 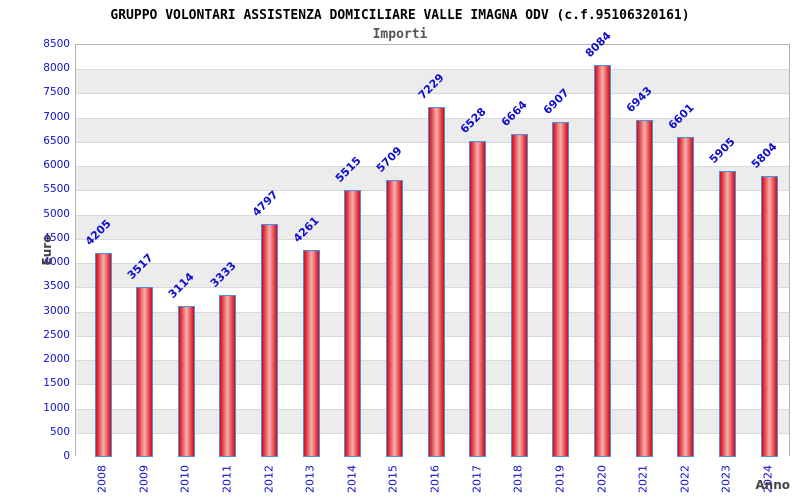 I want to click on y-tick-label: 4500, so click(x=56, y=237).